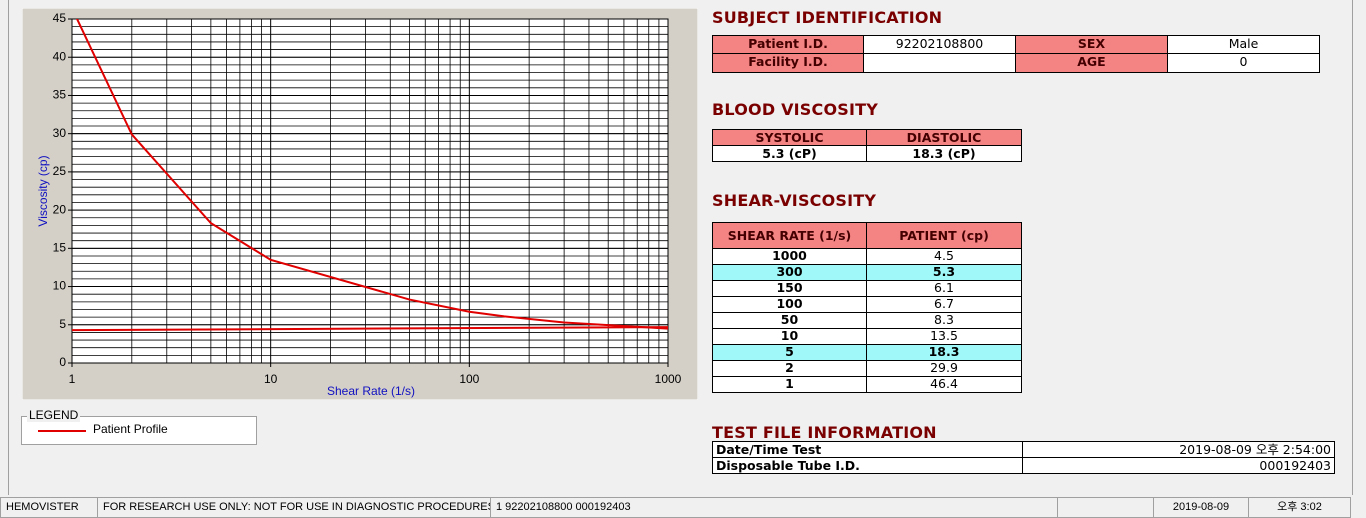  Describe the element at coordinates (944, 352) in the screenshot. I see `cell: 18.3` at that location.